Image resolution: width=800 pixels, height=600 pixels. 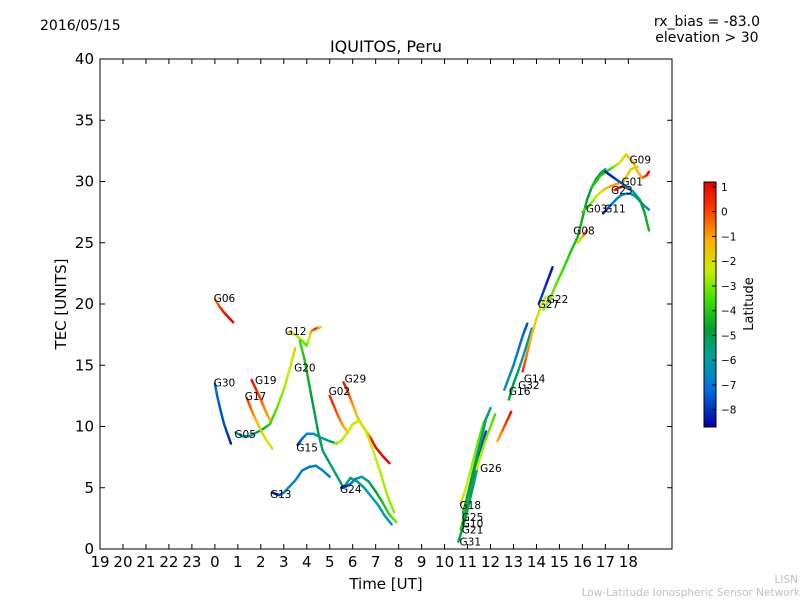 I want to click on satellite-label: G22, so click(x=558, y=300).